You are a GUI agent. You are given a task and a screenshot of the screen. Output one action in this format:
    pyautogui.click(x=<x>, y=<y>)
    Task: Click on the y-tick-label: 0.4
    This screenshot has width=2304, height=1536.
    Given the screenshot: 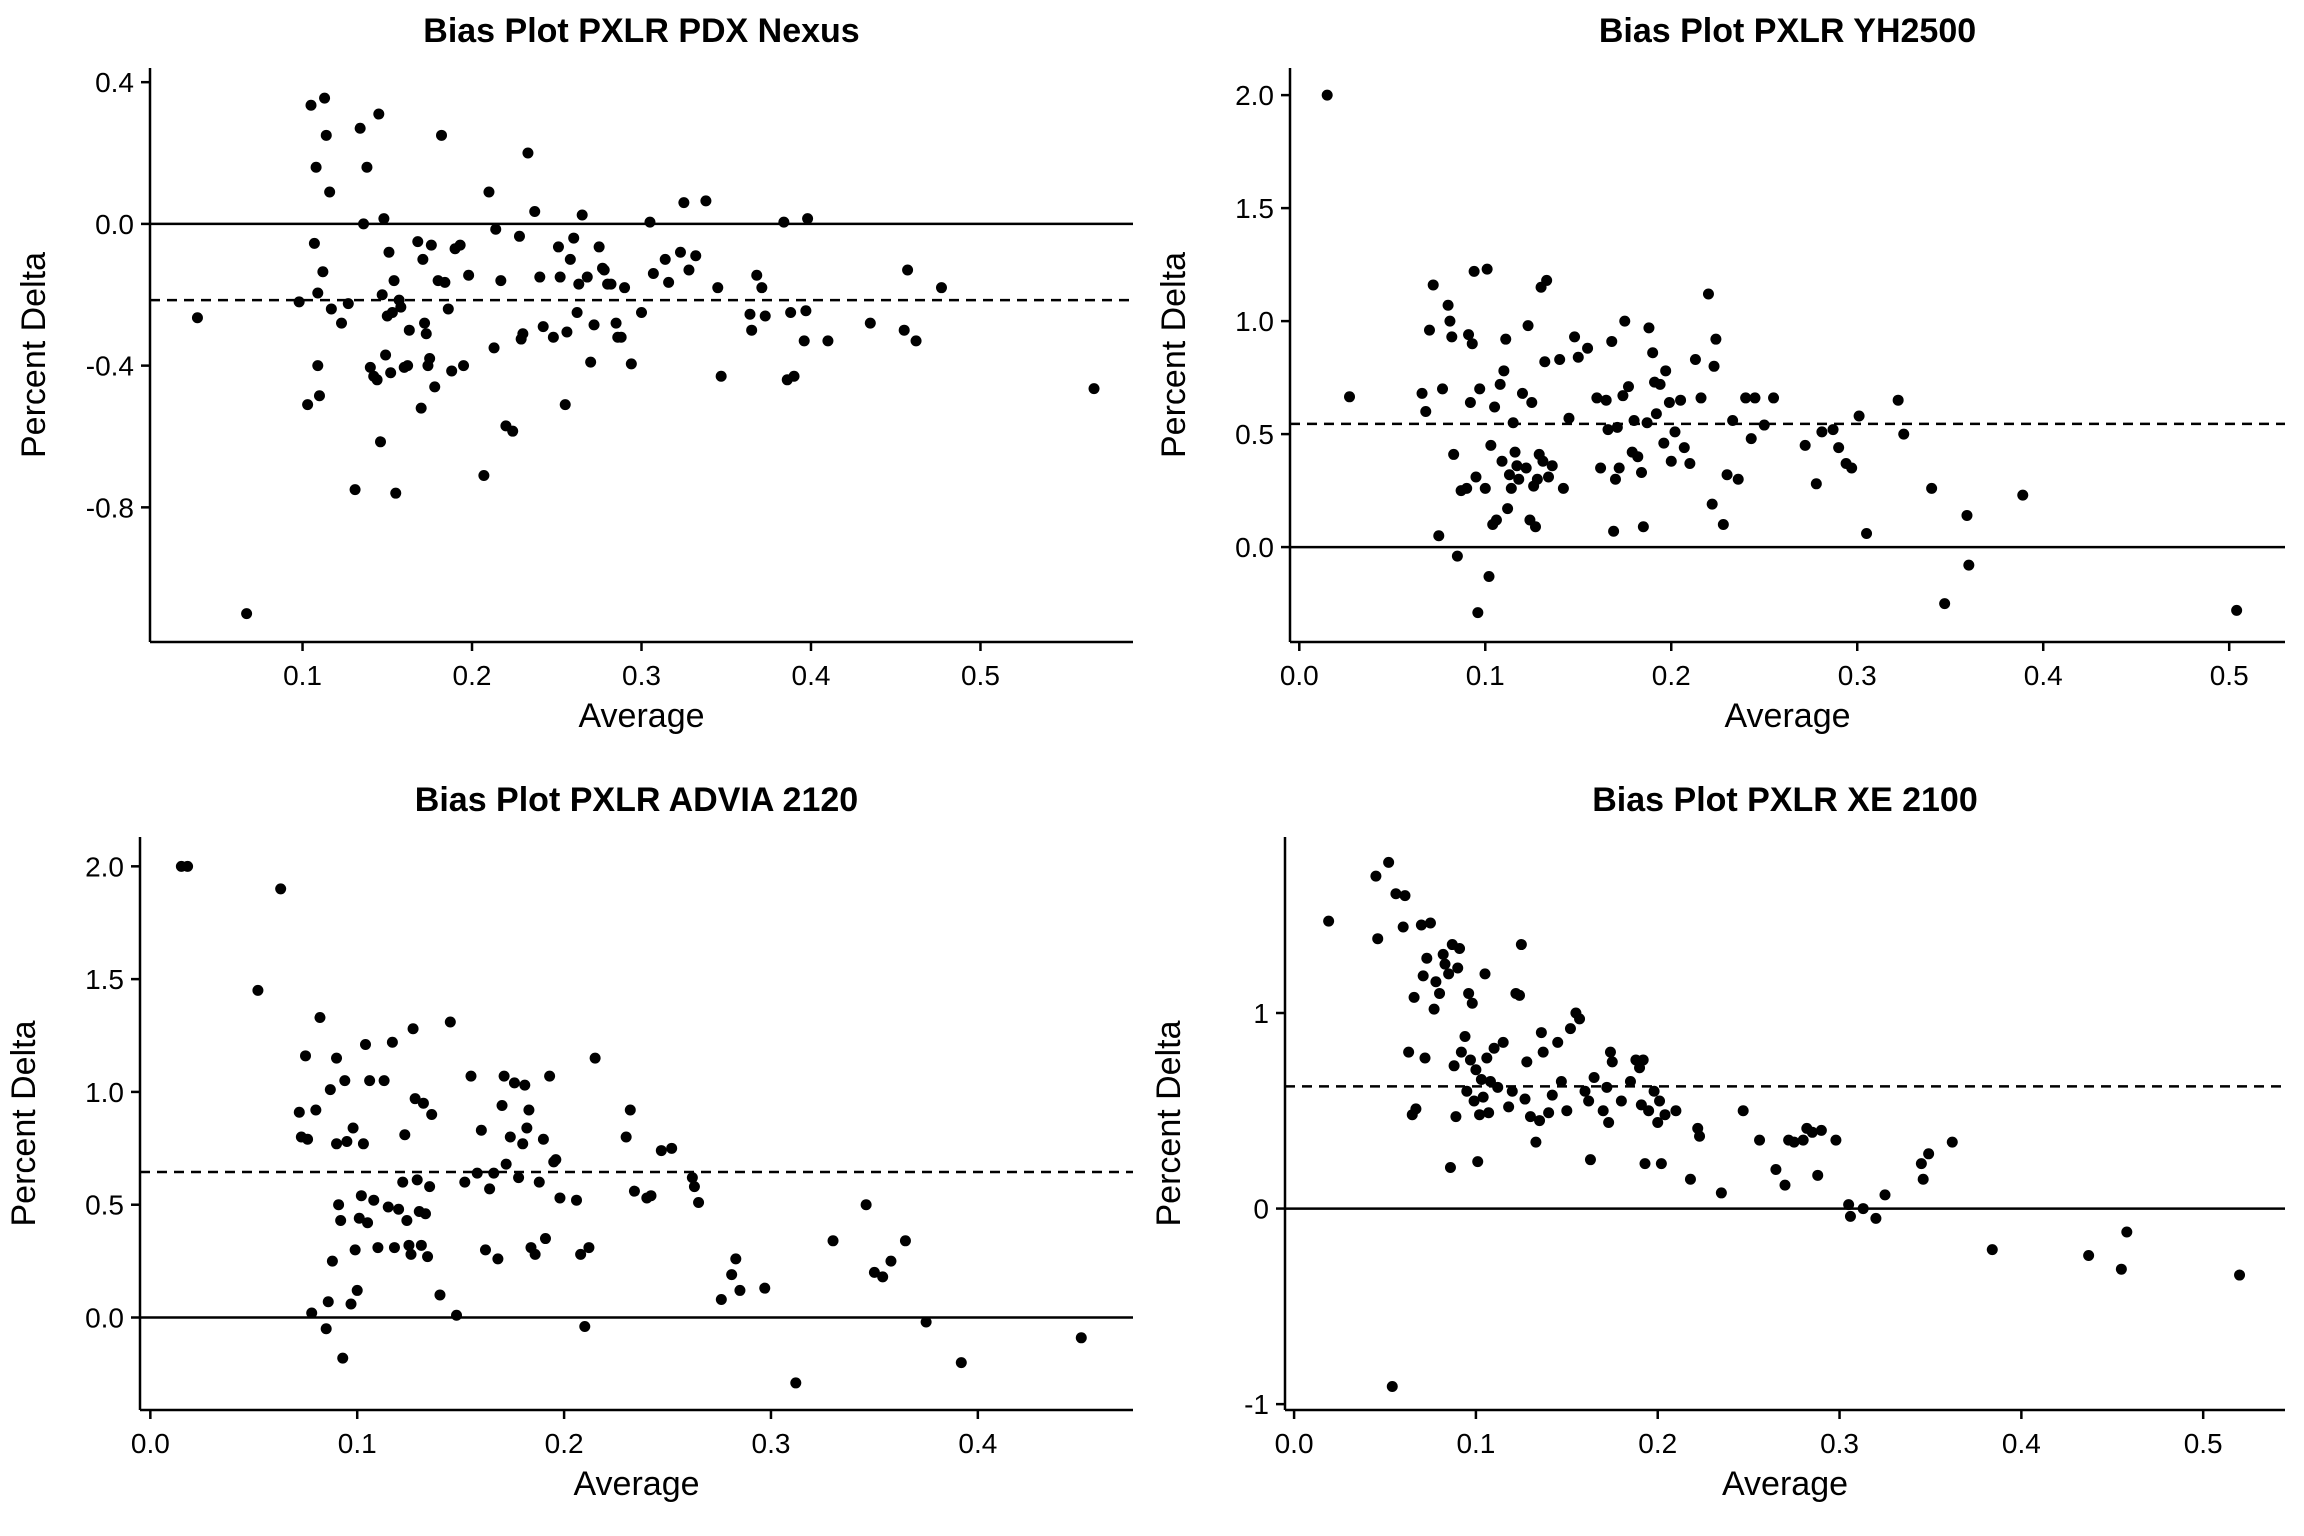 What is the action you would take?
    pyautogui.click(x=114, y=82)
    